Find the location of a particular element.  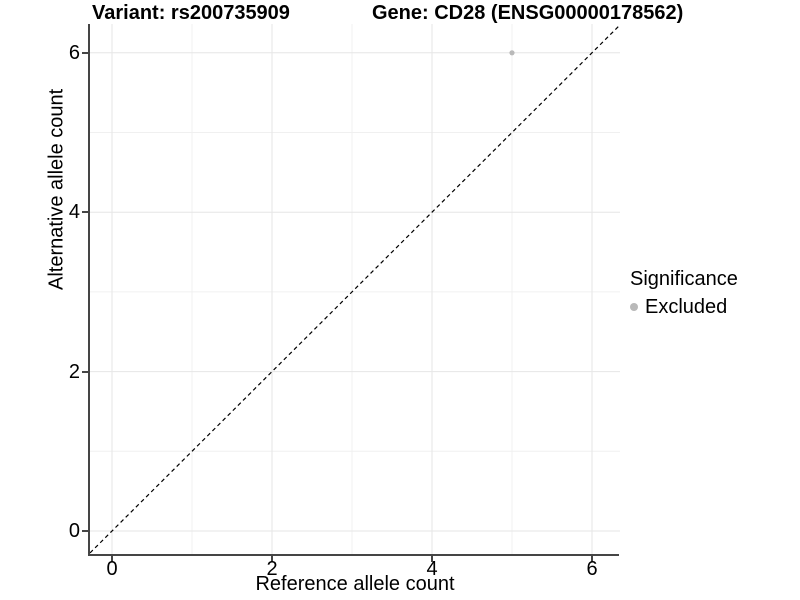

legend-entry: Excluded is located at coordinates (684, 307).